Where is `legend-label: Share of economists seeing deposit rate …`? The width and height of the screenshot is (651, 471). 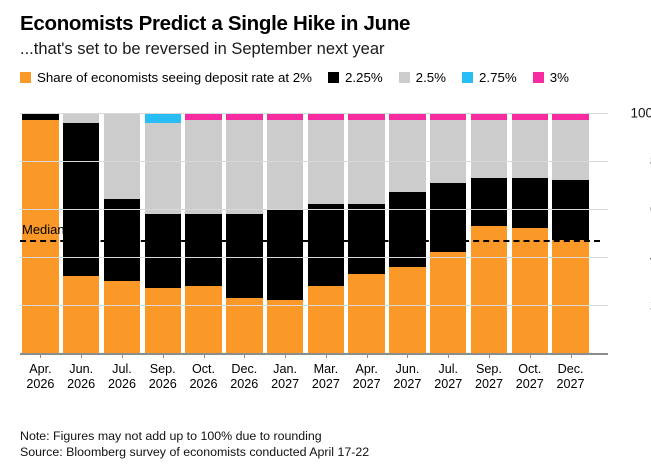 legend-label: Share of economists seeing deposit rate … is located at coordinates (174, 77).